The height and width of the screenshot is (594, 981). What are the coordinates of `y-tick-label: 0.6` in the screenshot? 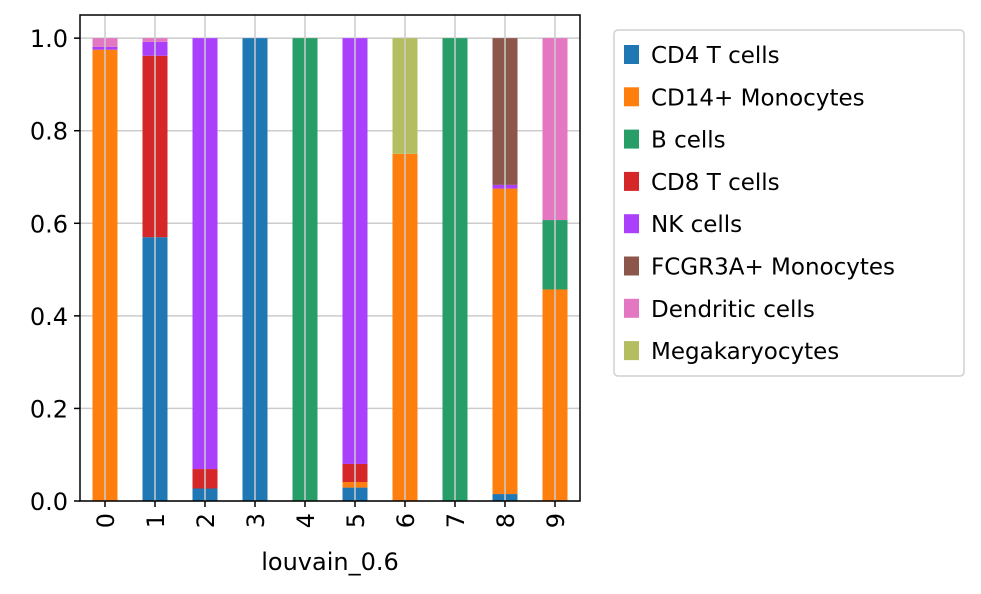 It's located at (49, 224).